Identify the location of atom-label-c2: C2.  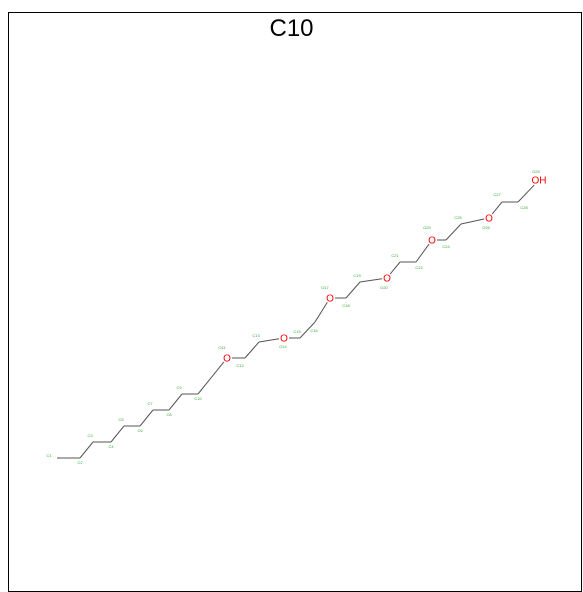
(80, 462).